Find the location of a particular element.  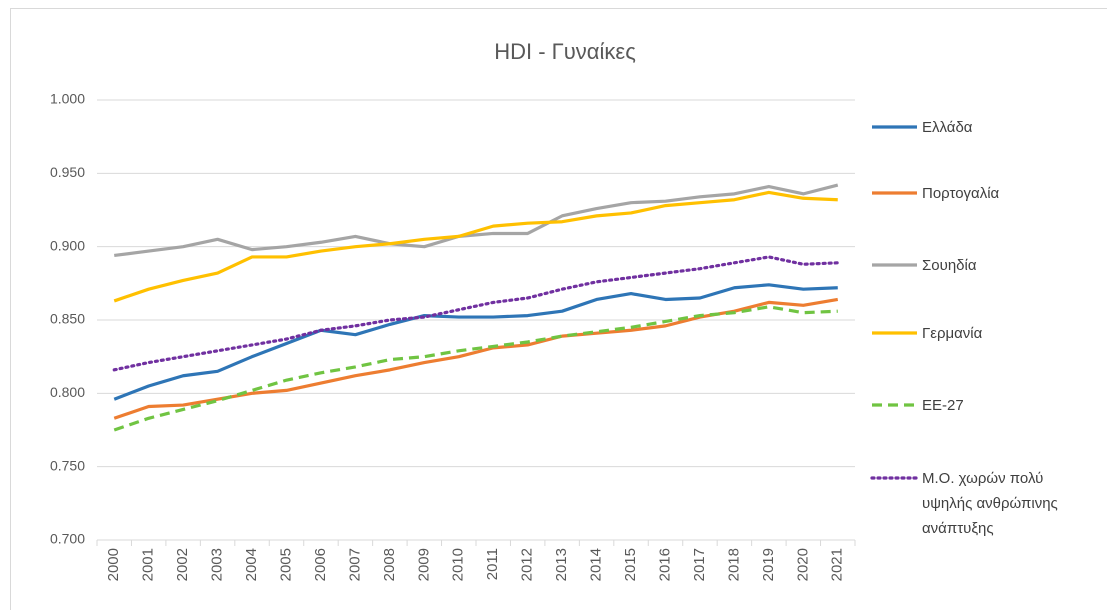

x-tick-label: 2021 is located at coordinates (837, 564).